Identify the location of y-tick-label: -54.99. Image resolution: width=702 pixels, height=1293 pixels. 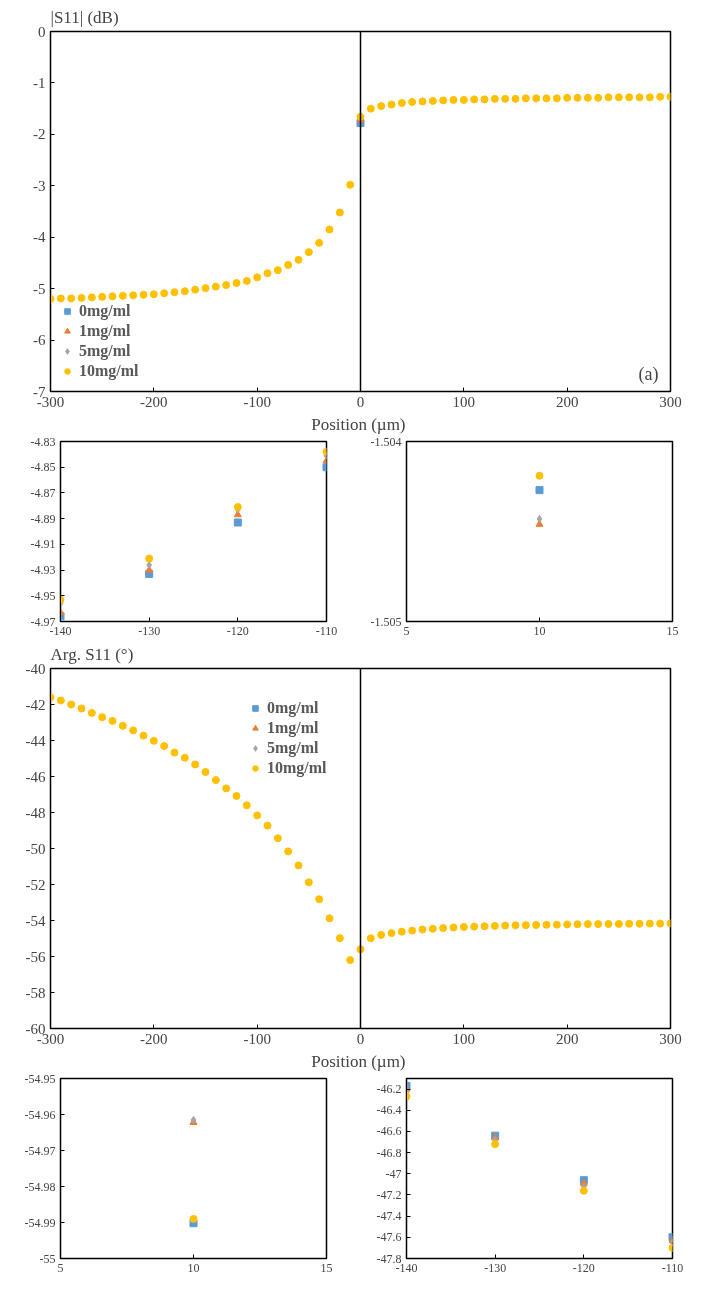
(40, 1222).